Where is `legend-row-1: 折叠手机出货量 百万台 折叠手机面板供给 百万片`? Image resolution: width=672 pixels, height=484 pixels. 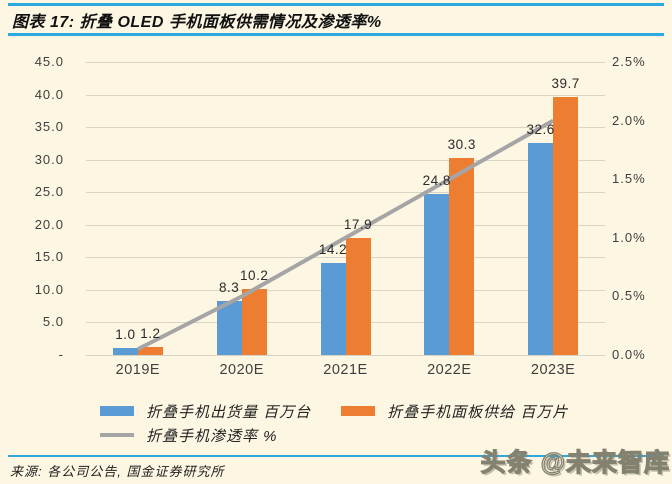 legend-row-1: 折叠手机出货量 百万台 折叠手机面板供给 百万片 is located at coordinates (386, 411).